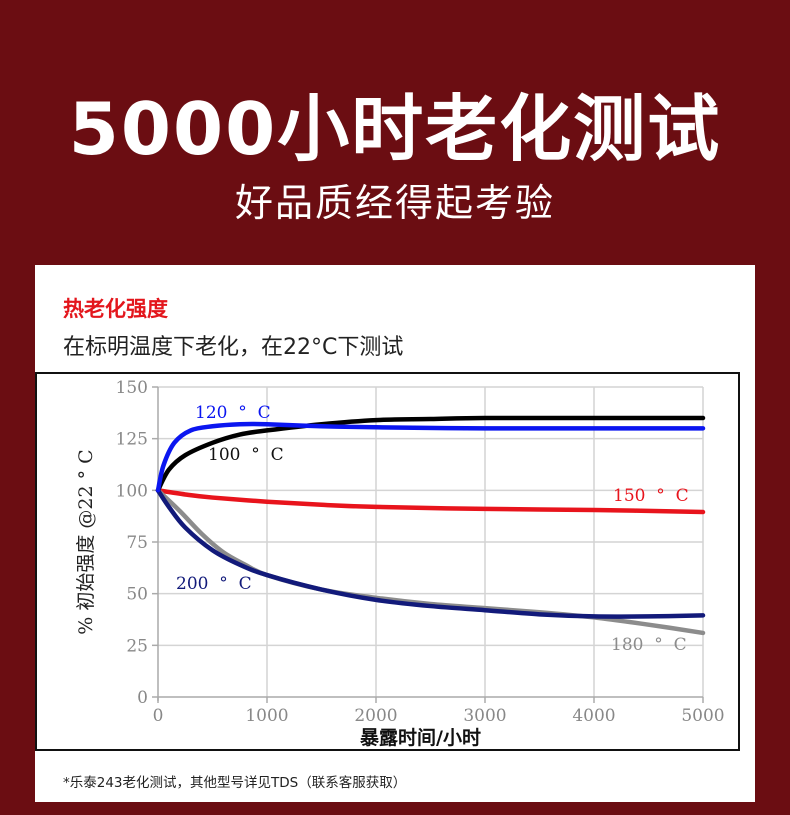  Describe the element at coordinates (651, 496) in the screenshot. I see `series-label: 150 ° C` at that location.